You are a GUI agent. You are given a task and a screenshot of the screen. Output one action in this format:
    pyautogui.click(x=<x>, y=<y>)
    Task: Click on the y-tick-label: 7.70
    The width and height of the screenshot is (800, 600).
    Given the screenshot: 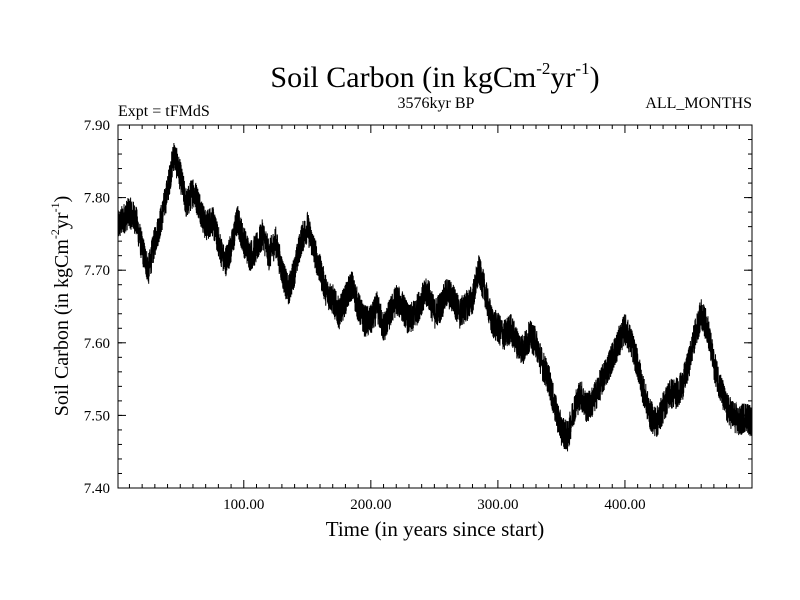 What is the action you would take?
    pyautogui.click(x=97, y=271)
    